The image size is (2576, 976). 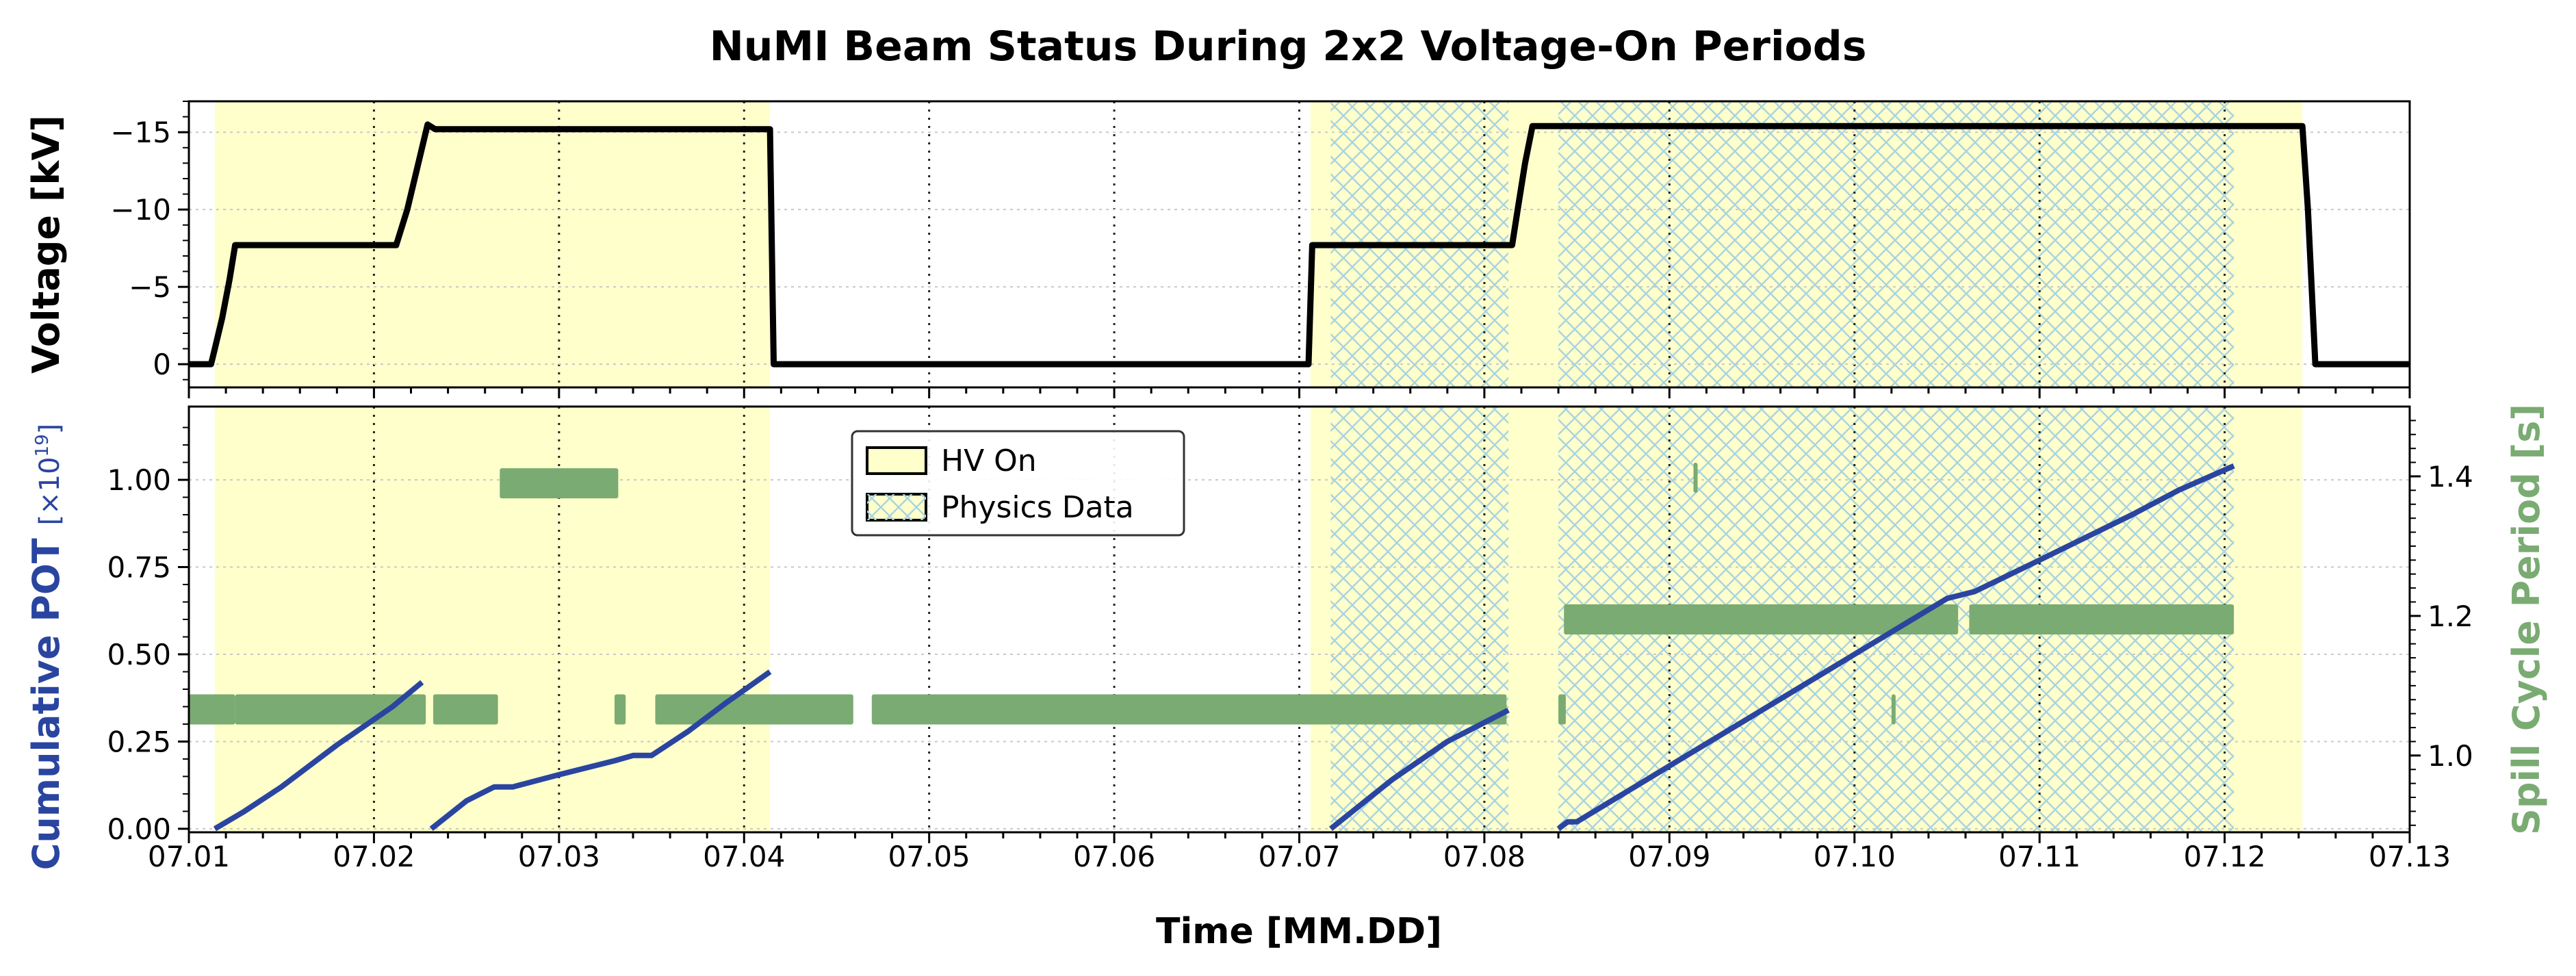 I want to click on x-tick-label: 07.06, so click(x=1114, y=856).